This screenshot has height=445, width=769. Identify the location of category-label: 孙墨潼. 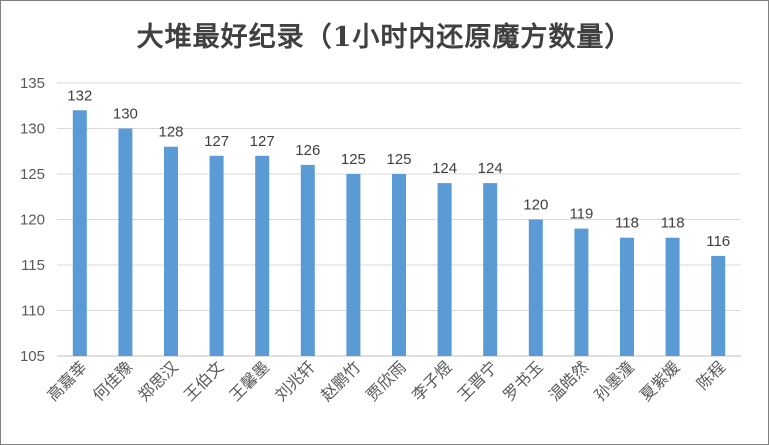
(613, 380).